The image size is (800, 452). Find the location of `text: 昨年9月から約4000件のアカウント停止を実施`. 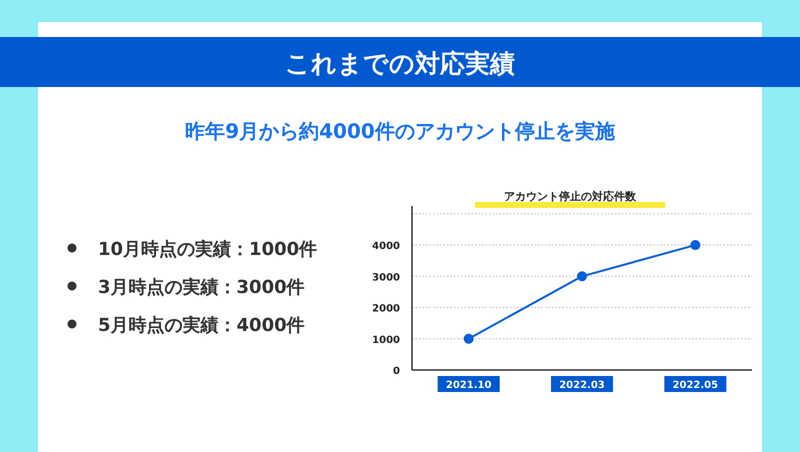

text: 昨年9月から約4000件のアカウント停止を実施 is located at coordinates (400, 131).